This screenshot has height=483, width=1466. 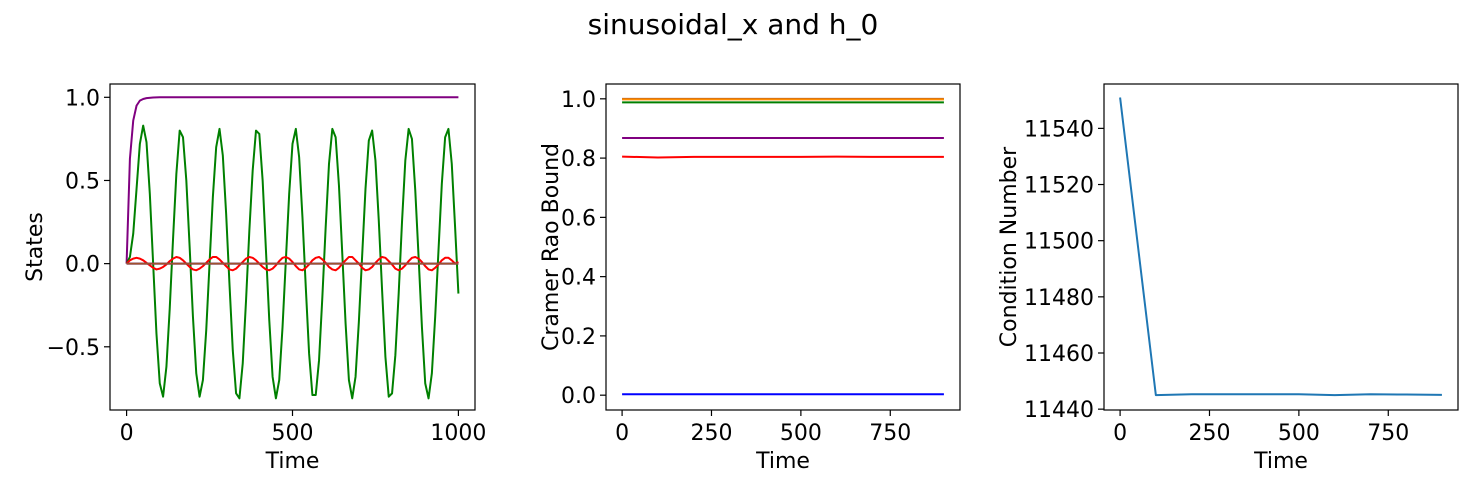 What do you see at coordinates (1209, 433) in the screenshot?
I see `cond-xtick-label: 250` at bounding box center [1209, 433].